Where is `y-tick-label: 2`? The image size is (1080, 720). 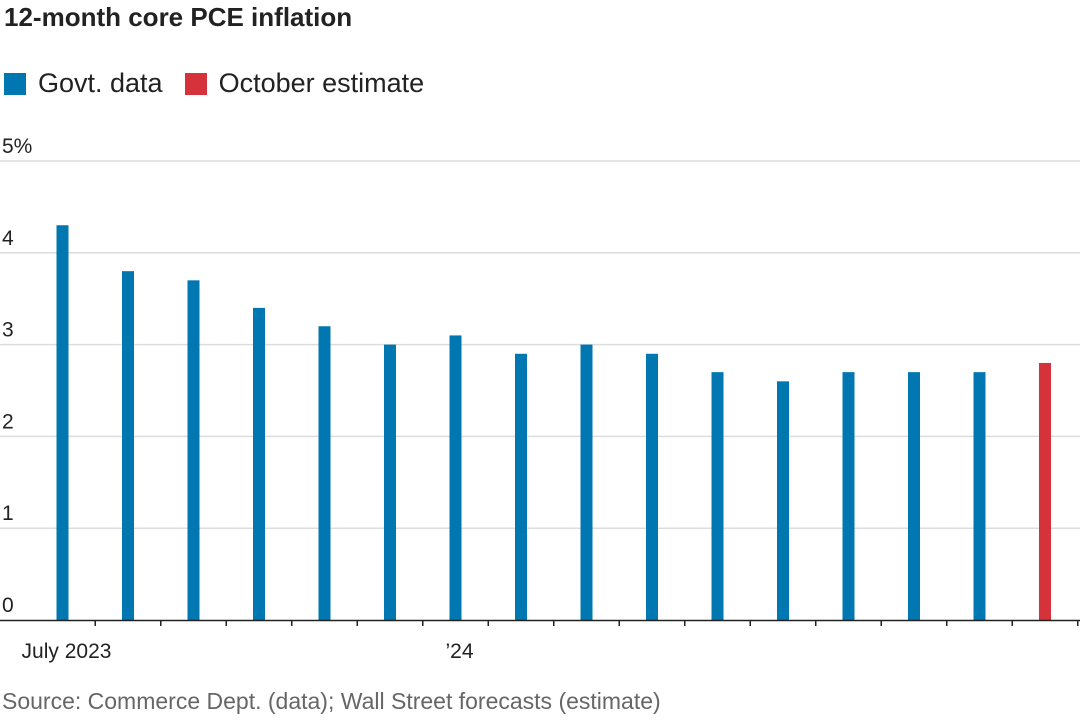
y-tick-label: 2 is located at coordinates (8, 421).